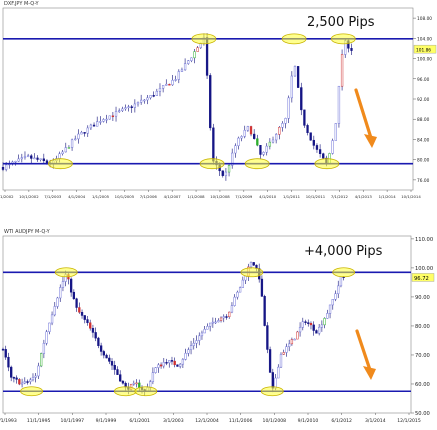 This screenshot has height=430, width=437. What do you see at coordinates (423, 80) in the screenshot?
I see `y-tick-label: 96.00` at bounding box center [423, 80].